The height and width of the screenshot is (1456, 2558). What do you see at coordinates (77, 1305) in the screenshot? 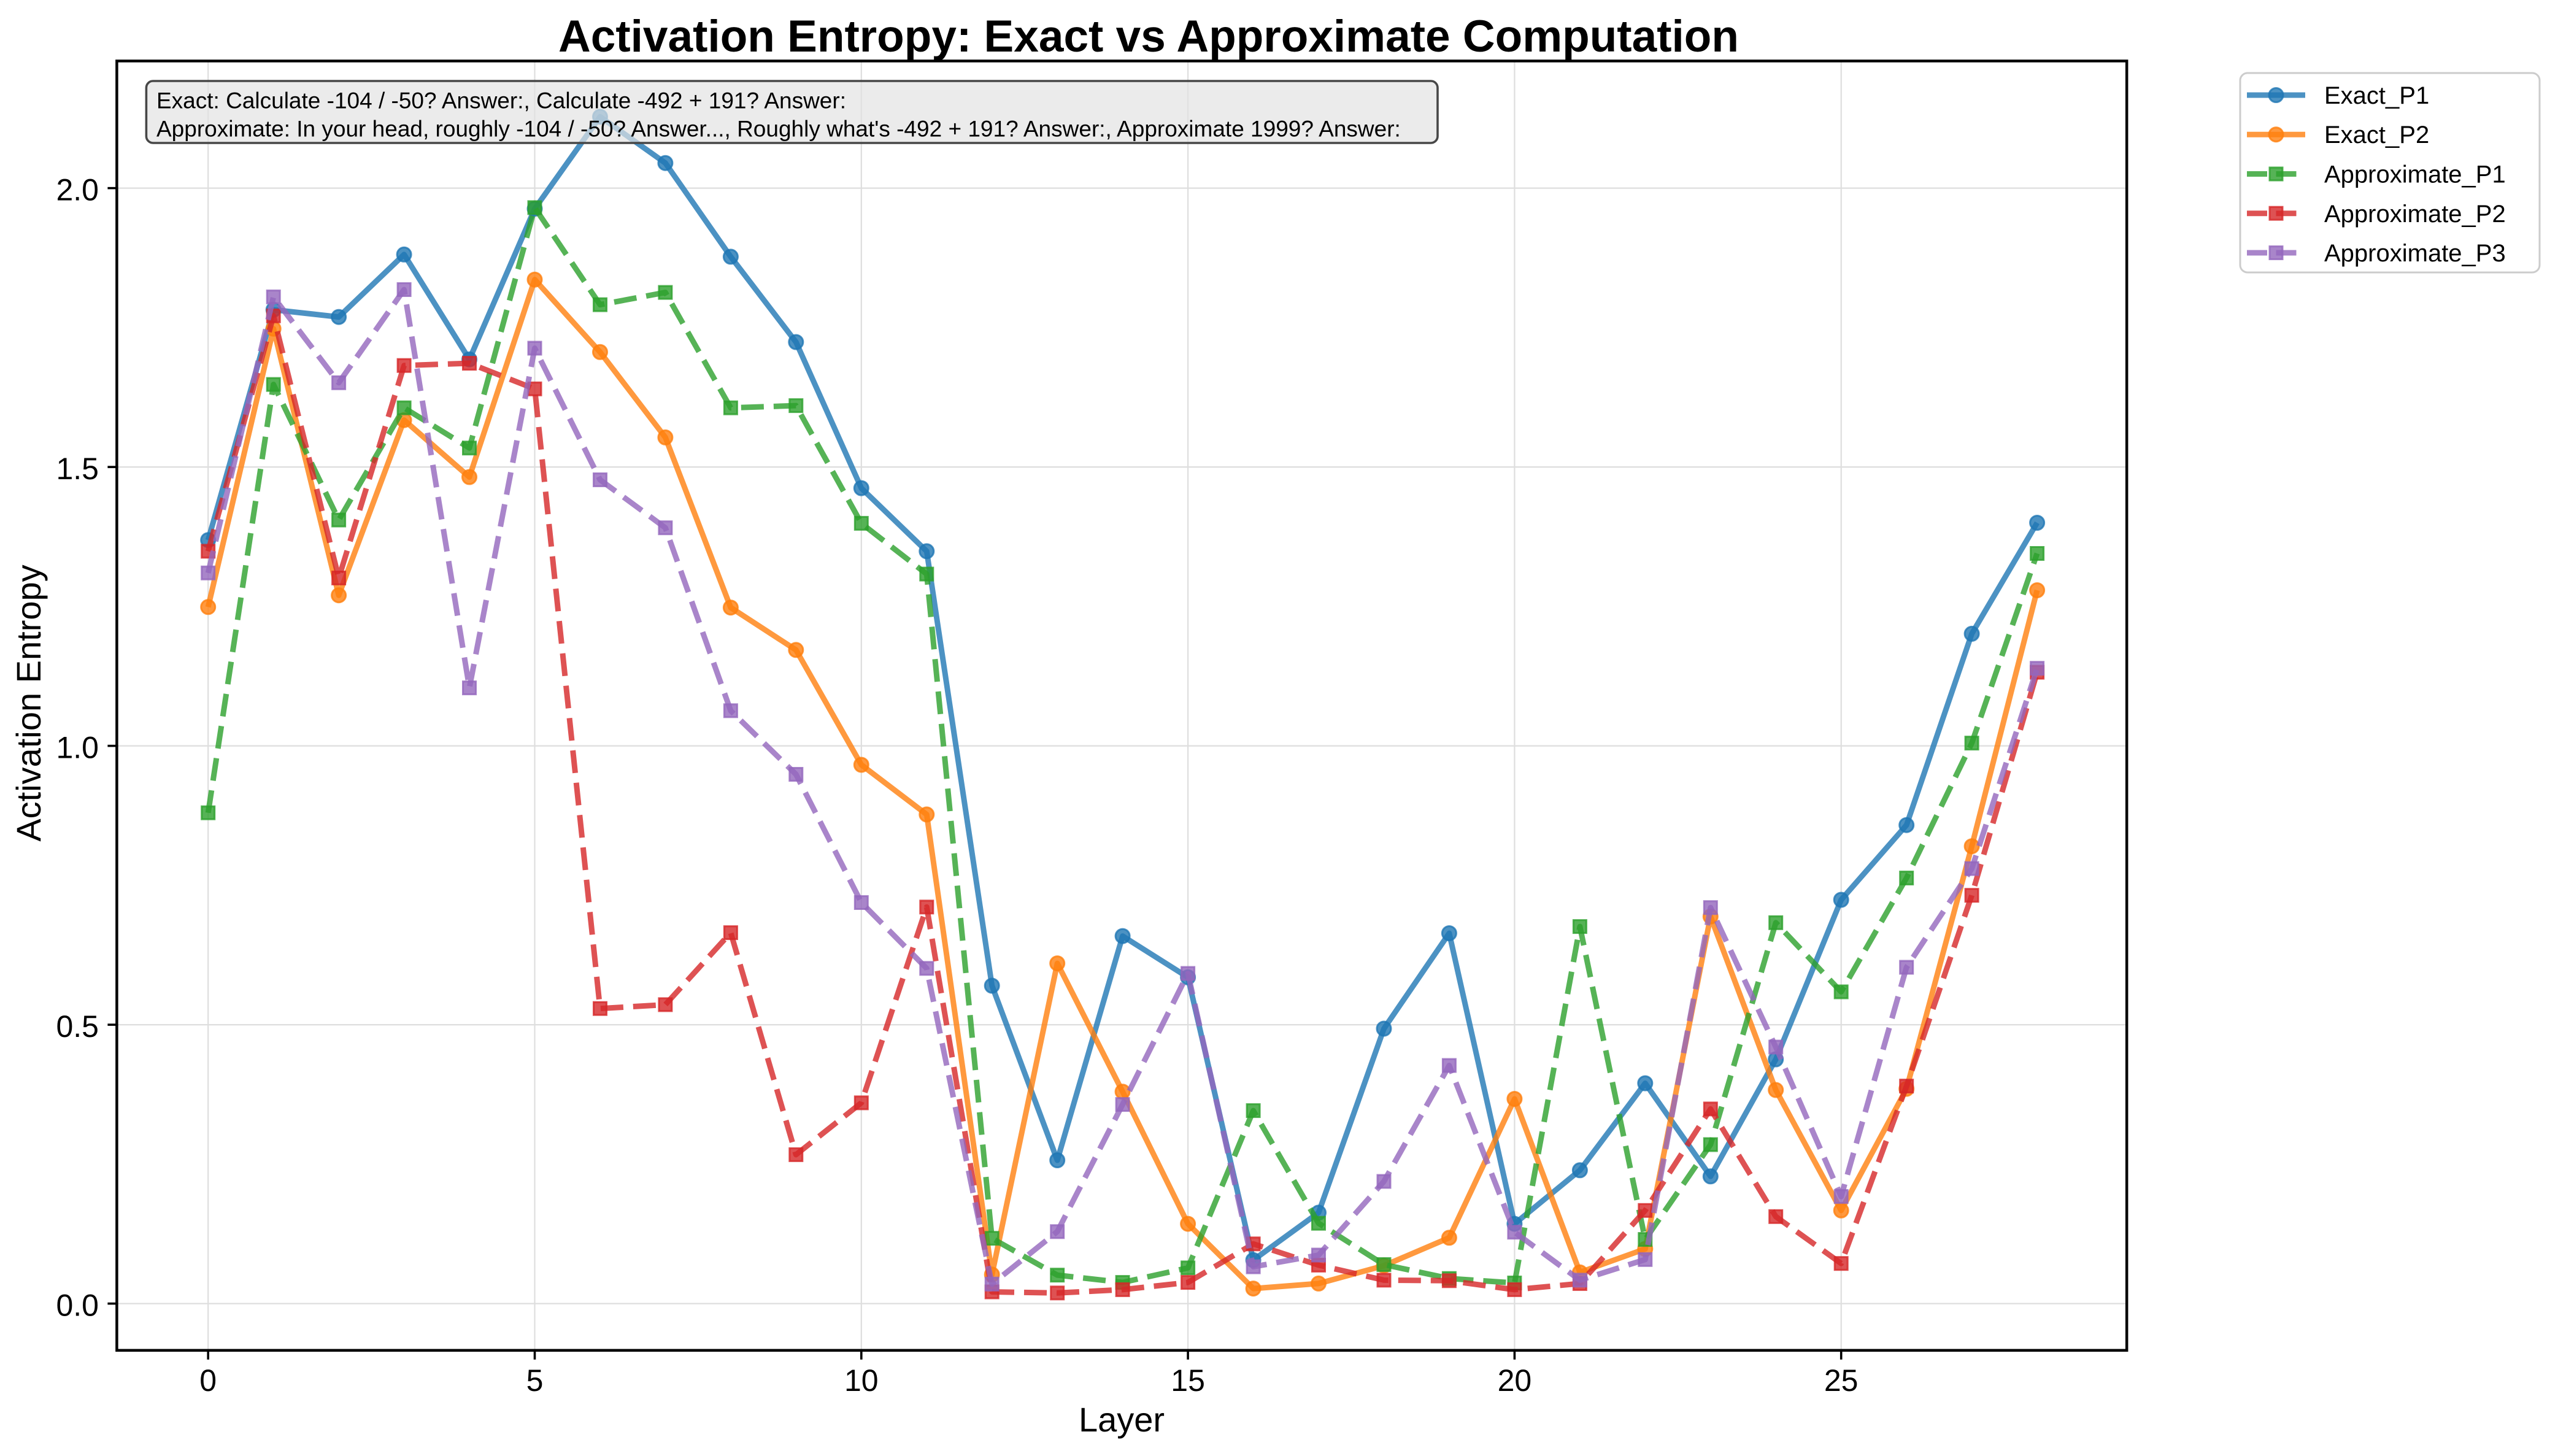
I see `svg-text: 0.0` at bounding box center [77, 1305].